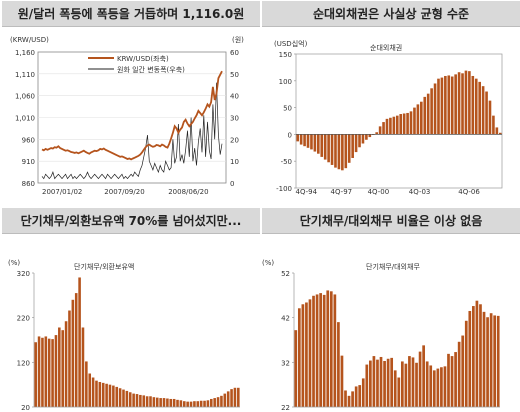 The image size is (520, 412). I want to click on x-tick-label: 4Q-06, so click(469, 192).